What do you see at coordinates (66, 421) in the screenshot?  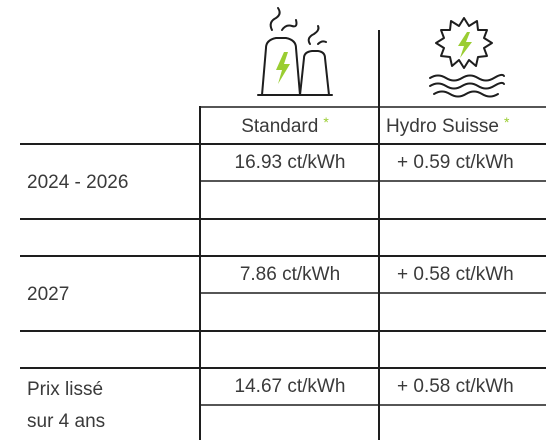 I see `row-label: sur 4 ans` at bounding box center [66, 421].